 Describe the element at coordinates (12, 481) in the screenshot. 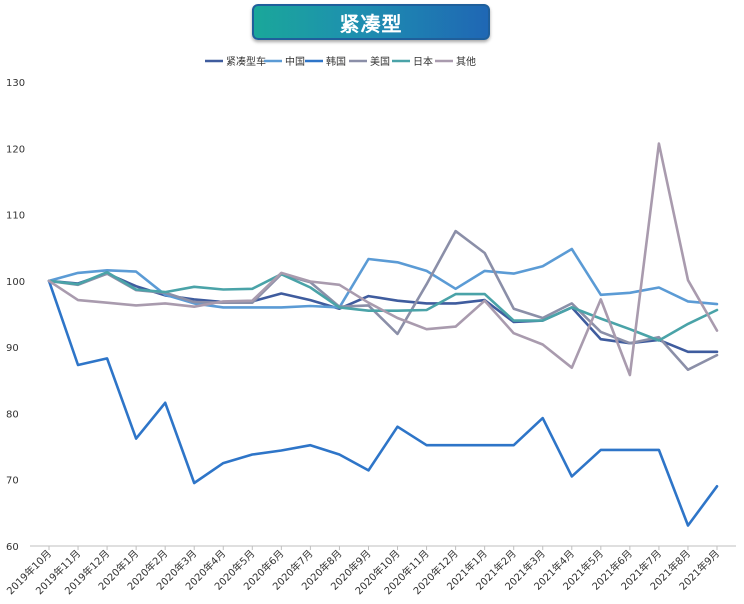

I see `y-tick-label: 70` at that location.